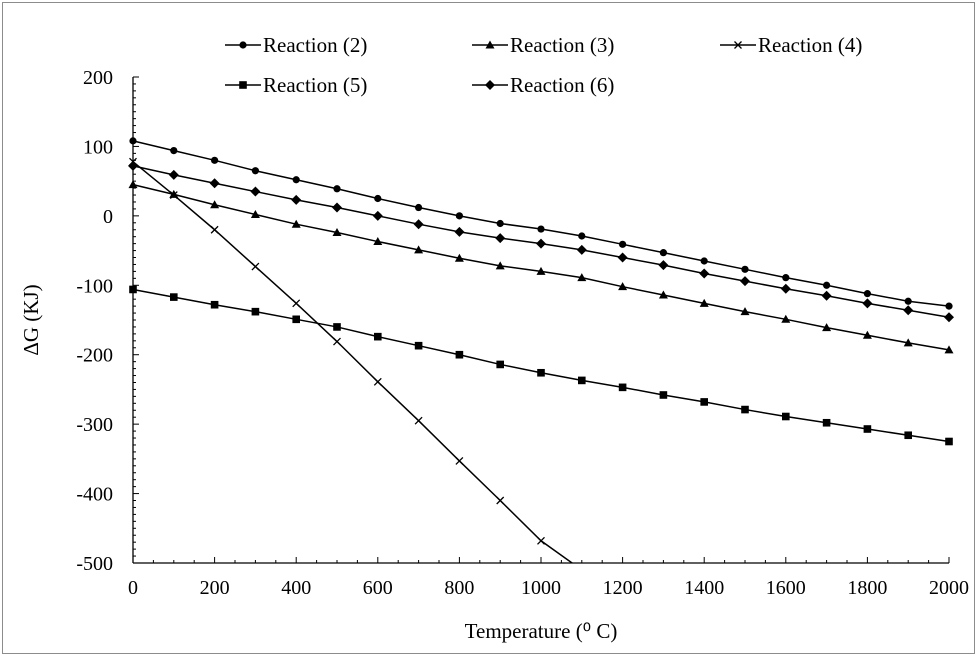 The width and height of the screenshot is (979, 658). What do you see at coordinates (623, 588) in the screenshot?
I see `x-tick-label: 1200` at bounding box center [623, 588].